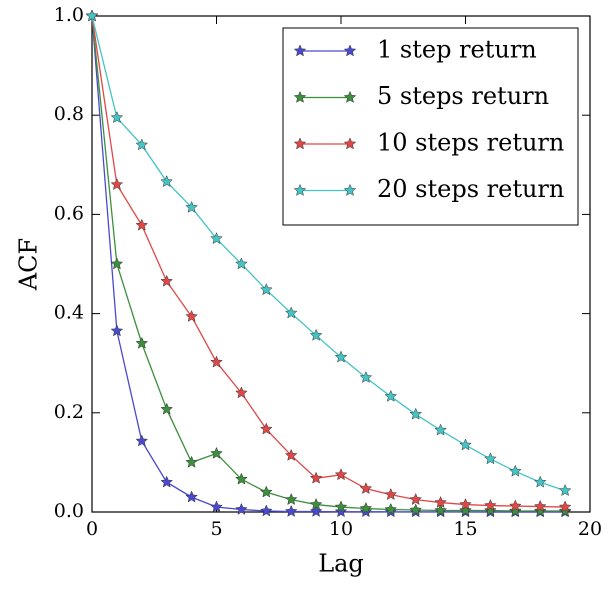  Describe the element at coordinates (92, 529) in the screenshot. I see `x-tick-label: 0` at that location.